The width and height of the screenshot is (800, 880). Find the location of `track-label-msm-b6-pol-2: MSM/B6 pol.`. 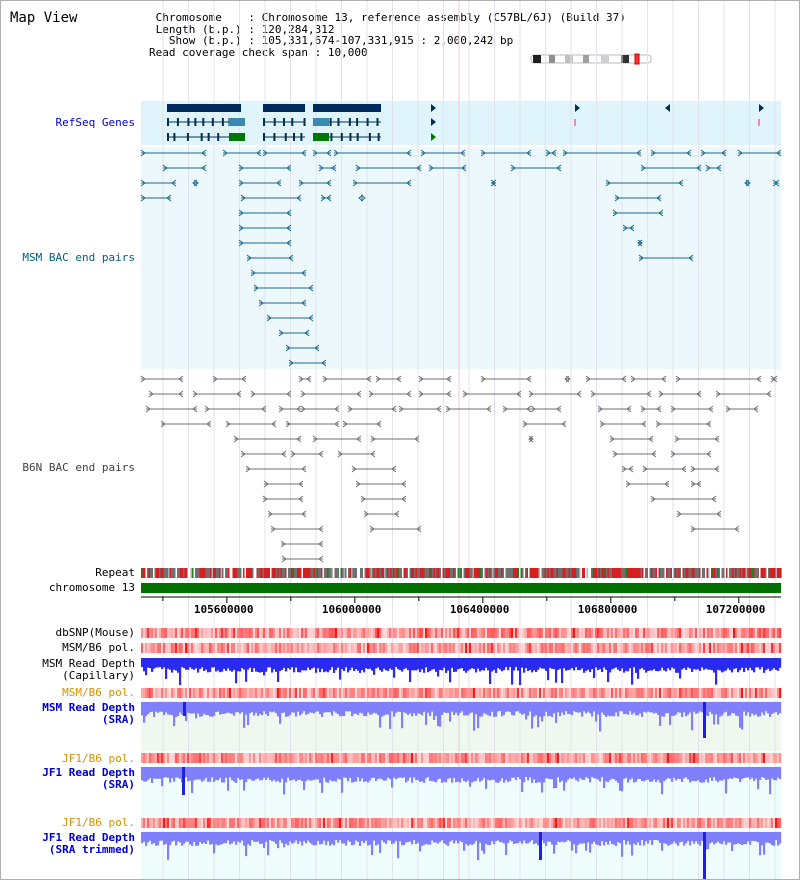

track-label-msm-b6-pol-2: MSM/B6 pol. is located at coordinates (98, 692).